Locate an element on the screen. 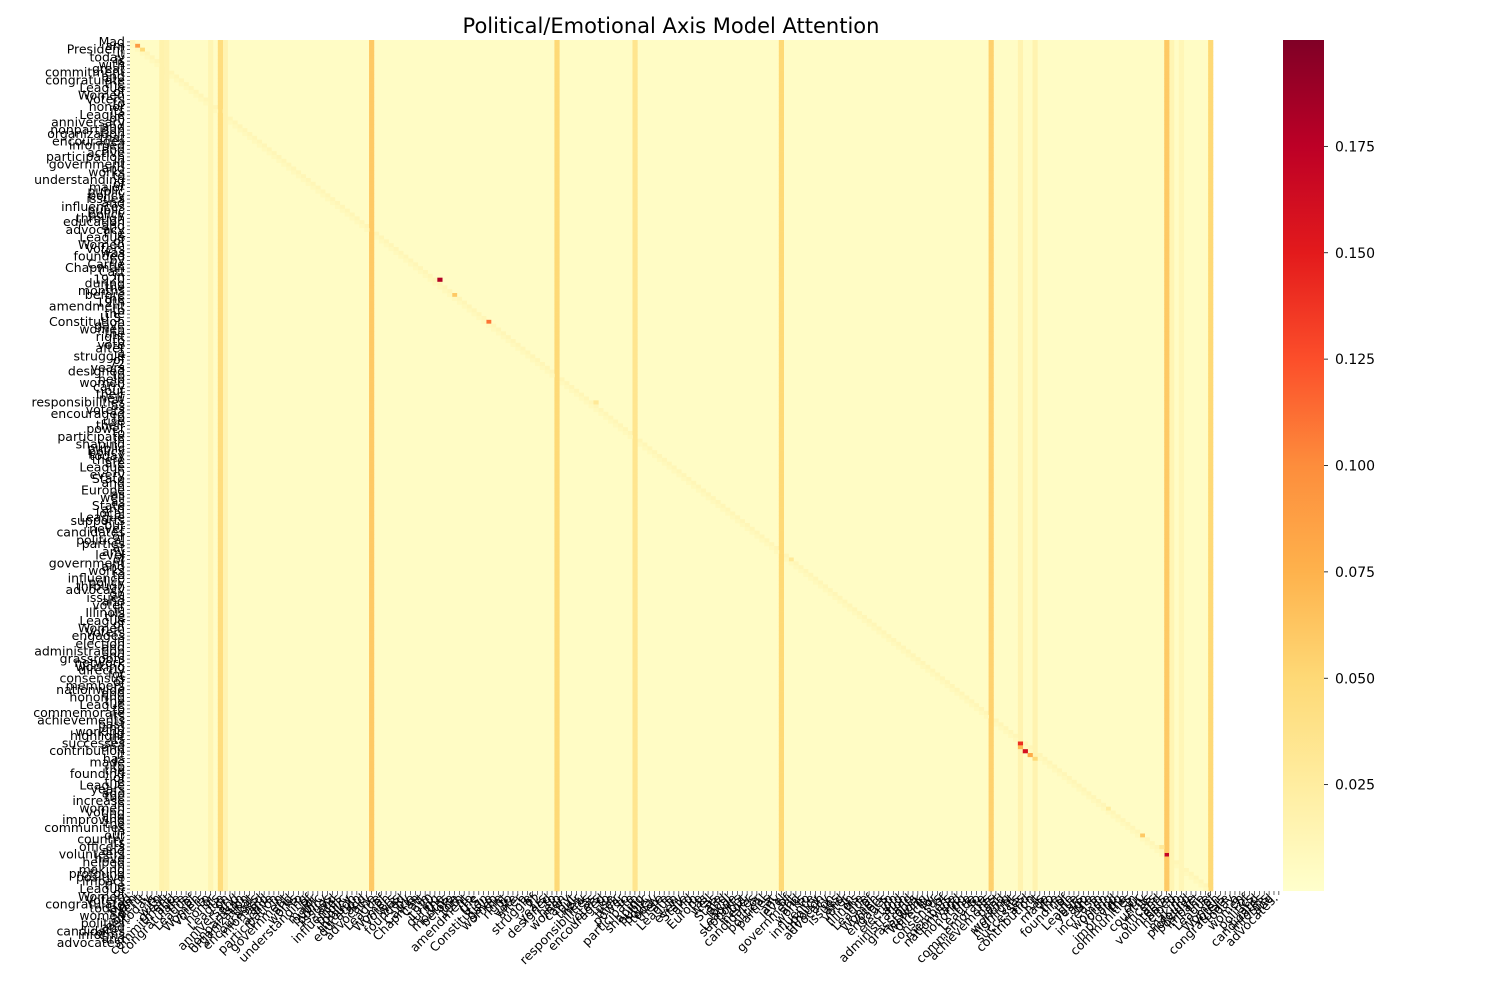  y-tick-label: during is located at coordinates (105, 282).